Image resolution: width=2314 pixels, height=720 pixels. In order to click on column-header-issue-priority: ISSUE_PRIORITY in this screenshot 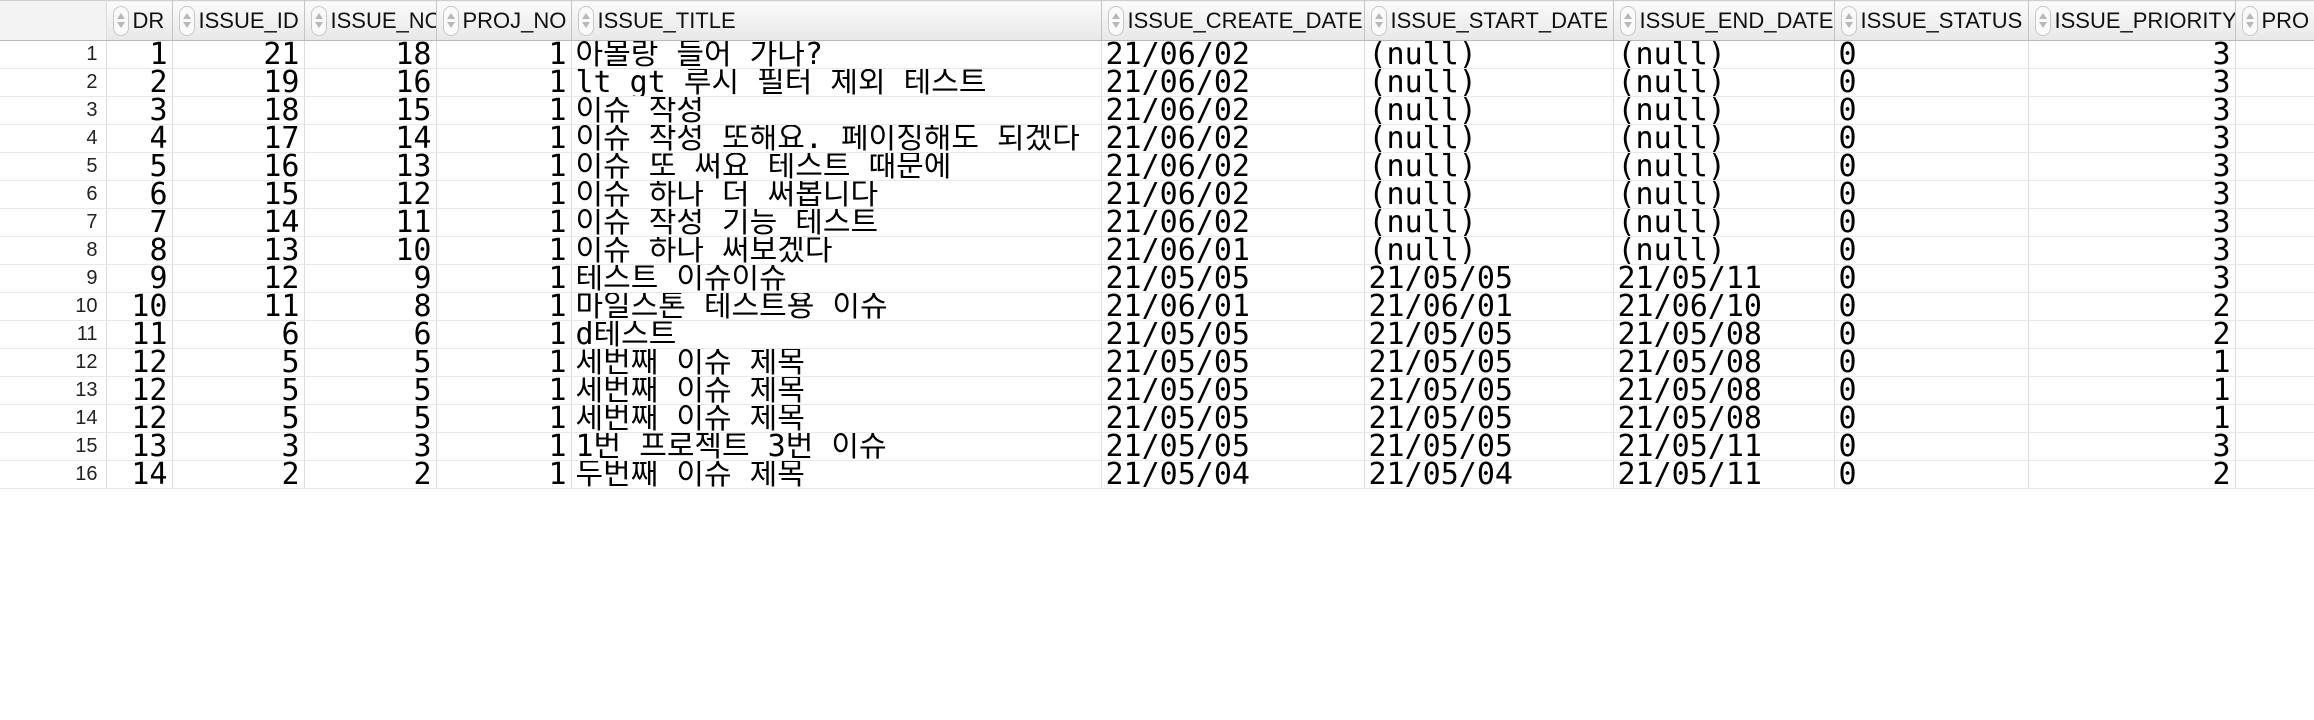, I will do `click(2132, 20)`.